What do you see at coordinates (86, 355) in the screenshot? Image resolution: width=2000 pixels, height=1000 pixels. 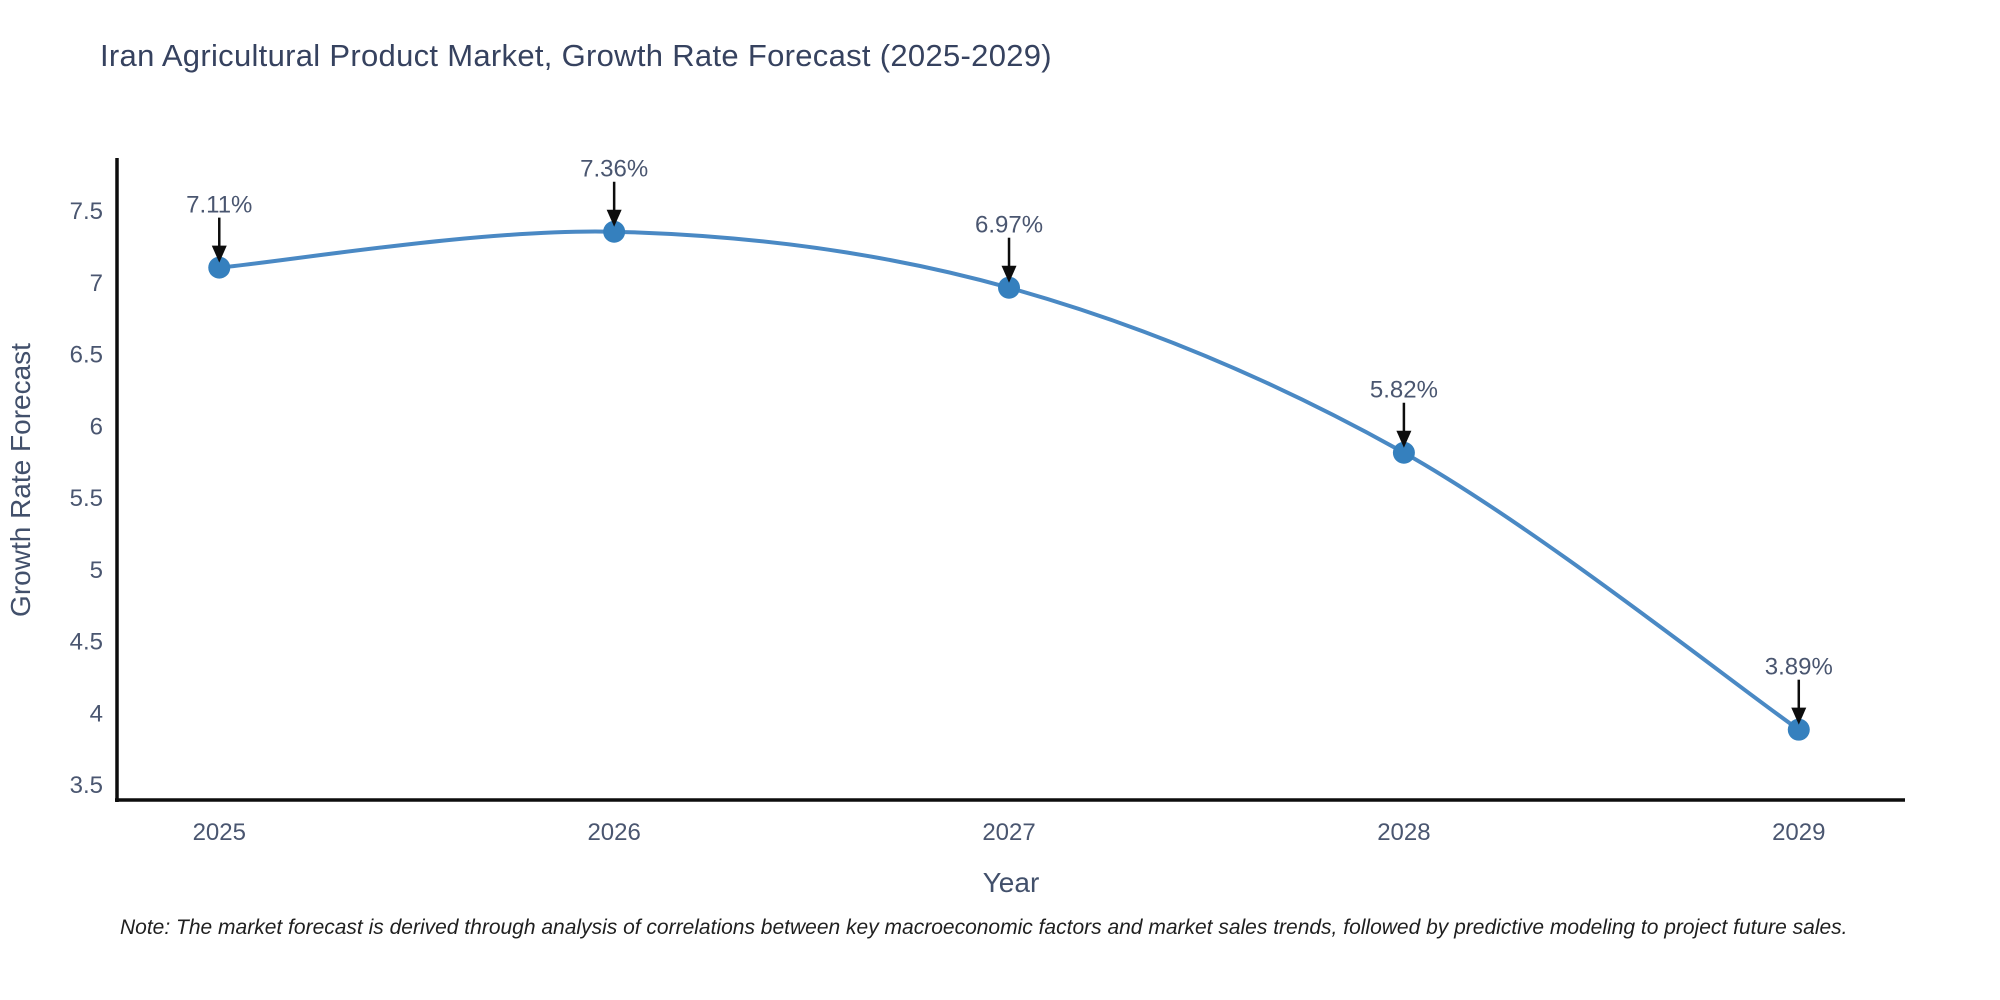 I see `y-tick-label: 6.5` at bounding box center [86, 355].